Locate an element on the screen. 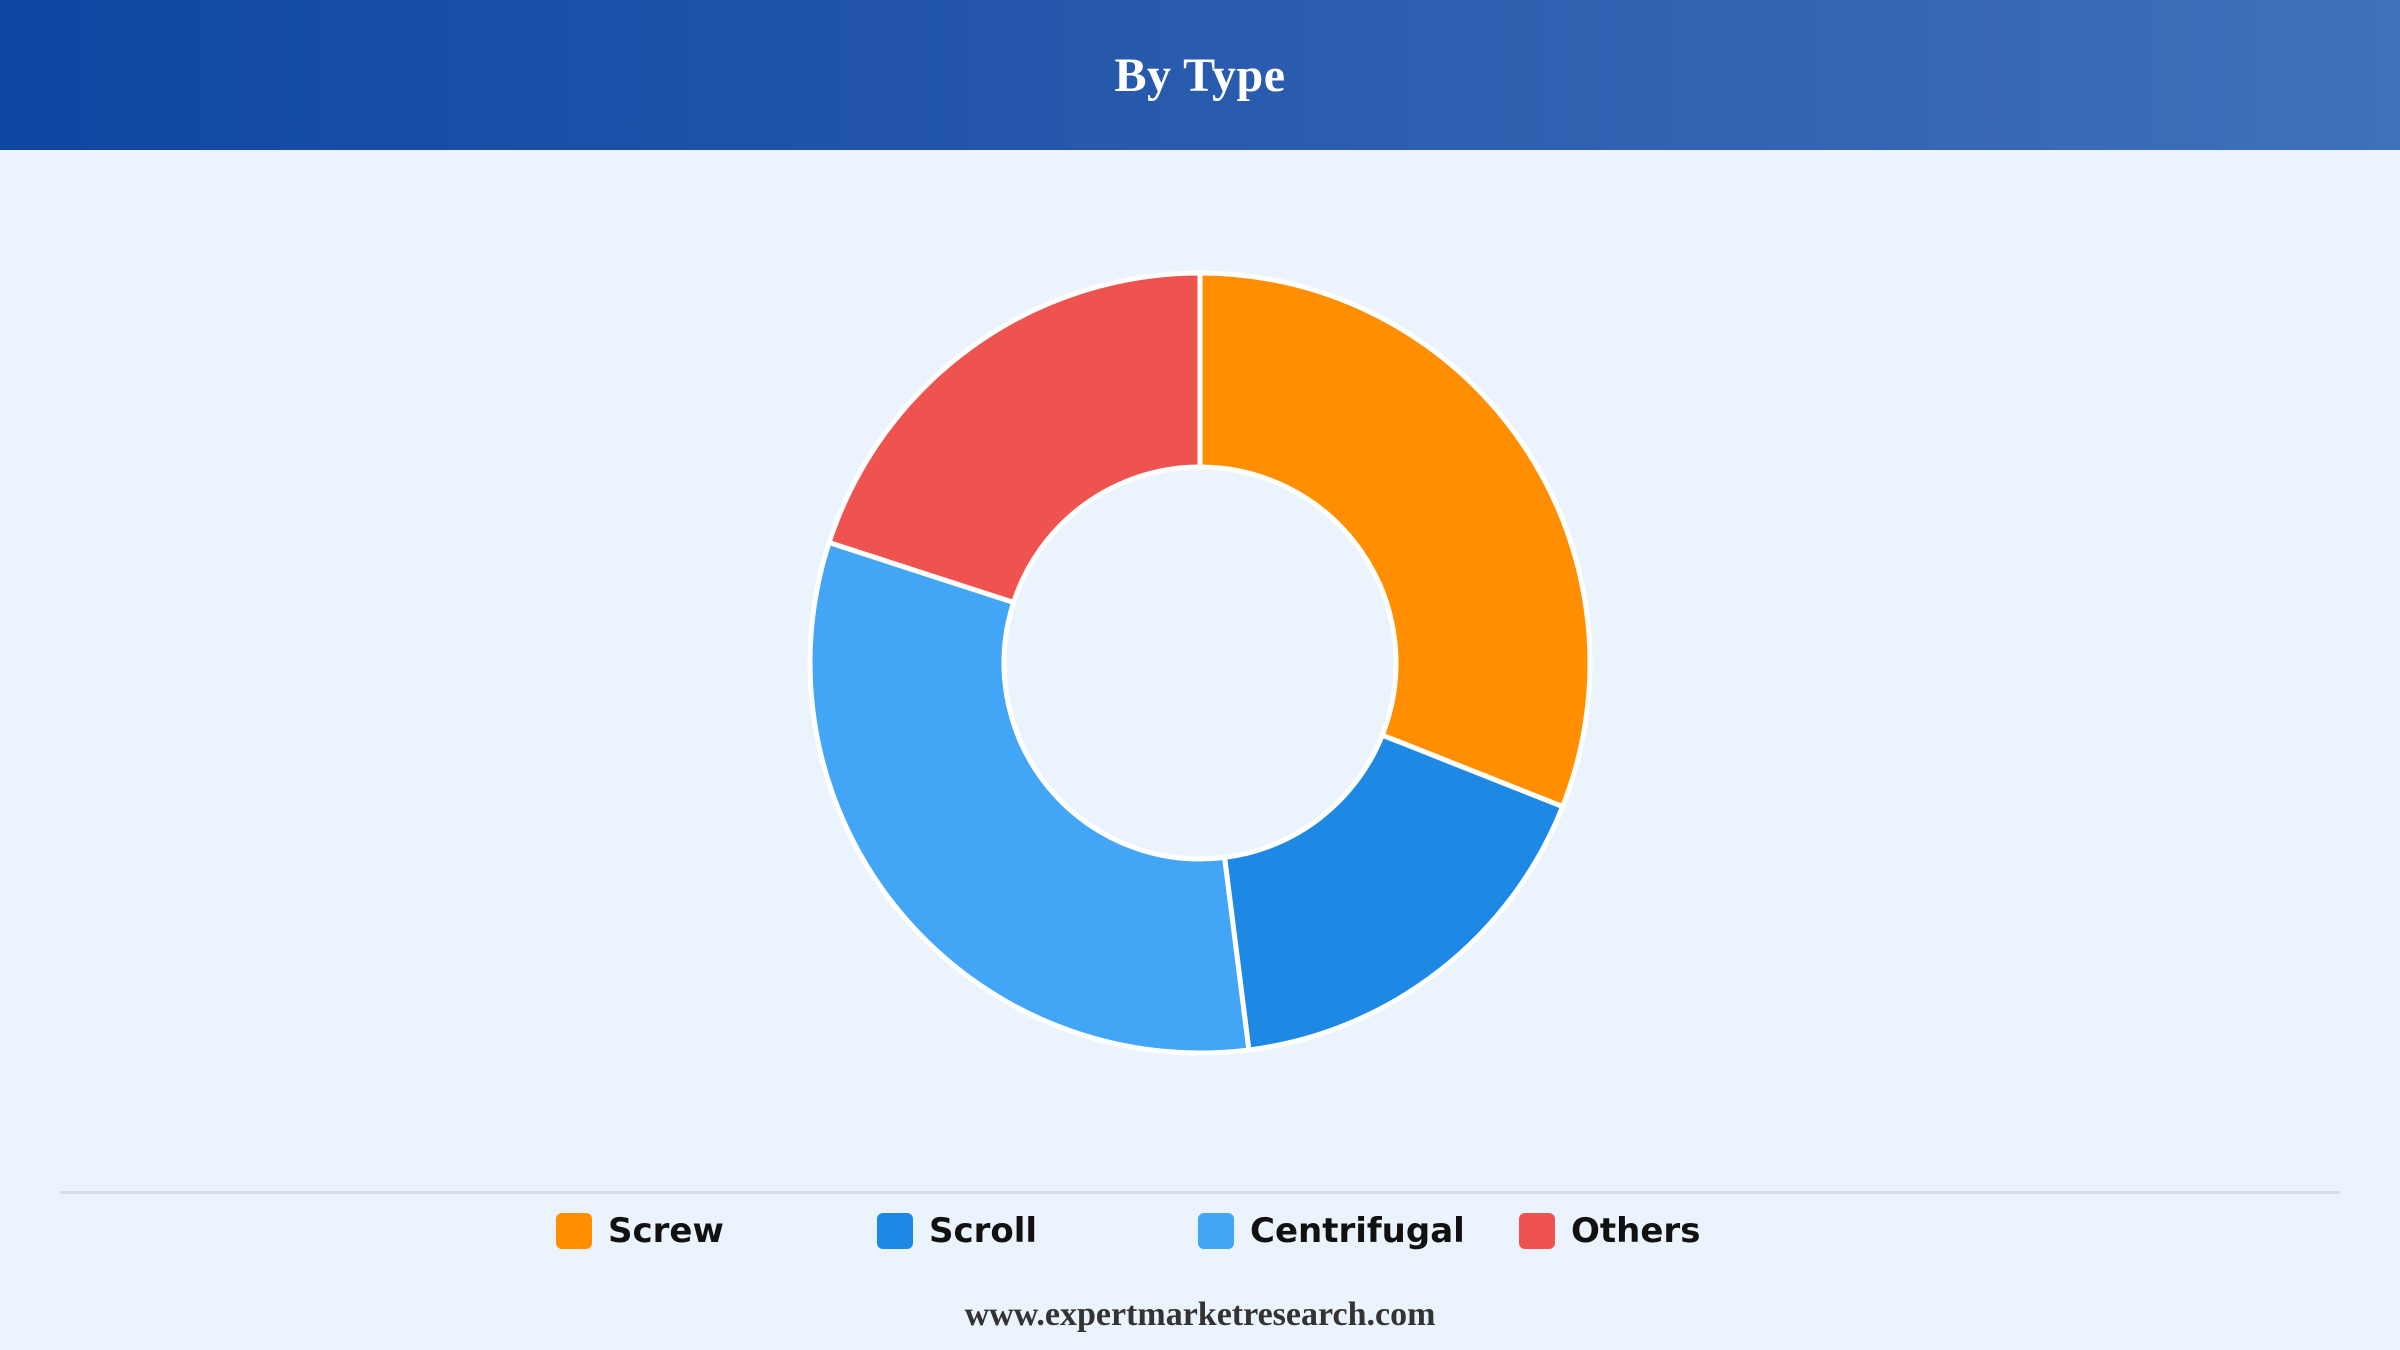  legend-label-centrifugal: Centrifugal is located at coordinates (1357, 1231).